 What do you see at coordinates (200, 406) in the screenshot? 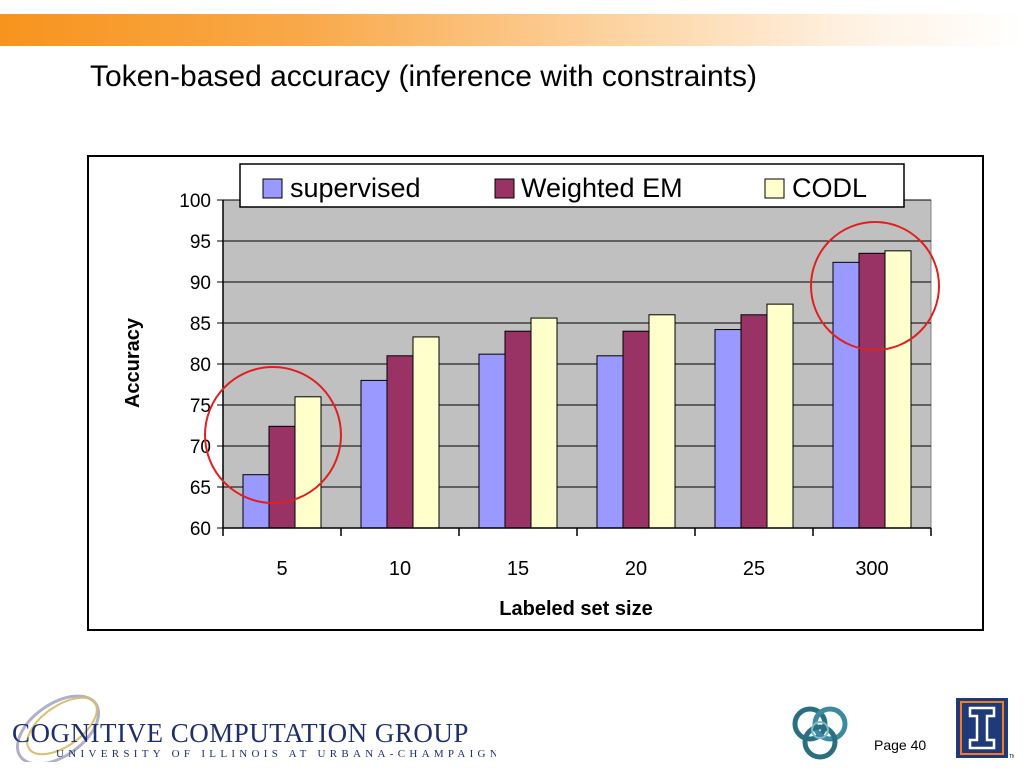
I see `y-tick-label: 75` at bounding box center [200, 406].